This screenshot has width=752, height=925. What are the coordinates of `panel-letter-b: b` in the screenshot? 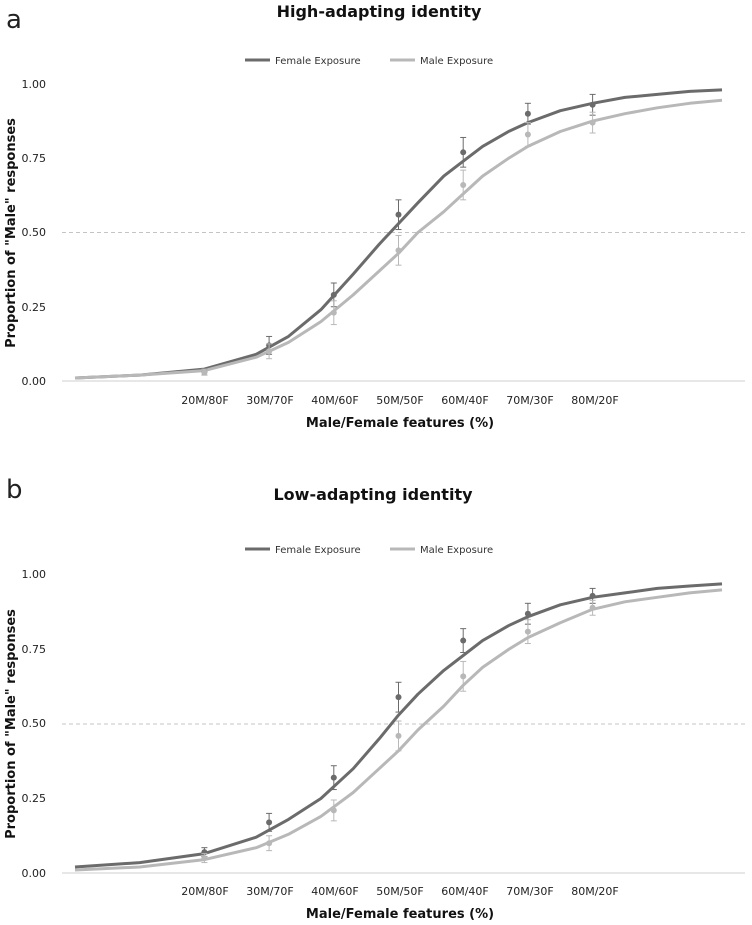 It's located at (14, 490).